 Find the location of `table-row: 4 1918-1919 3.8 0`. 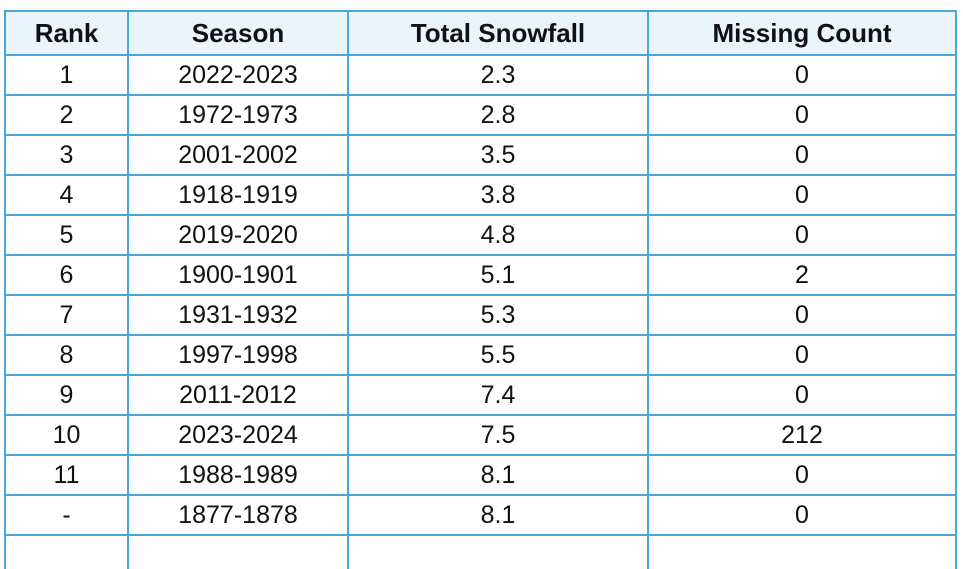

table-row: 4 1918-1919 3.8 0 is located at coordinates (480, 195).